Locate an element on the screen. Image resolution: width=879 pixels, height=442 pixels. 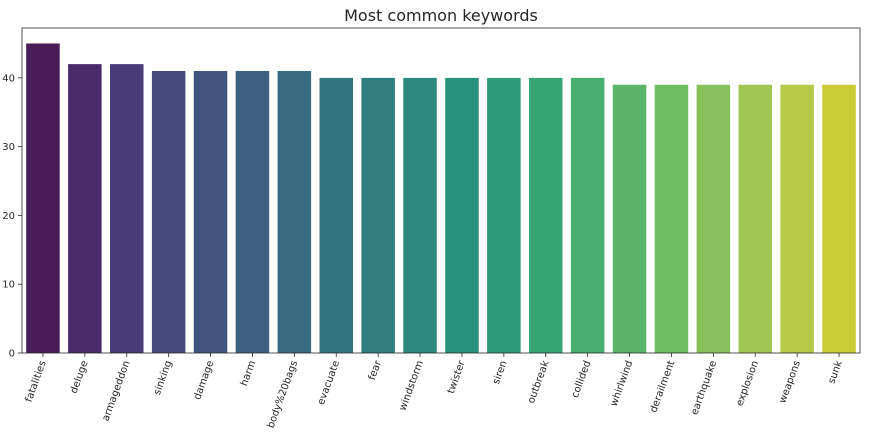
bar-windstorm is located at coordinates (420, 215).